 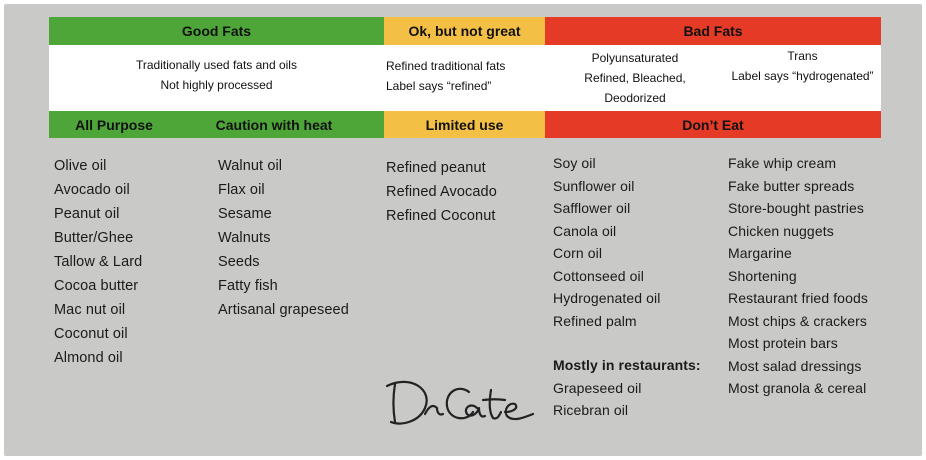 What do you see at coordinates (91, 334) in the screenshot?
I see `list-item: Coconut oil` at bounding box center [91, 334].